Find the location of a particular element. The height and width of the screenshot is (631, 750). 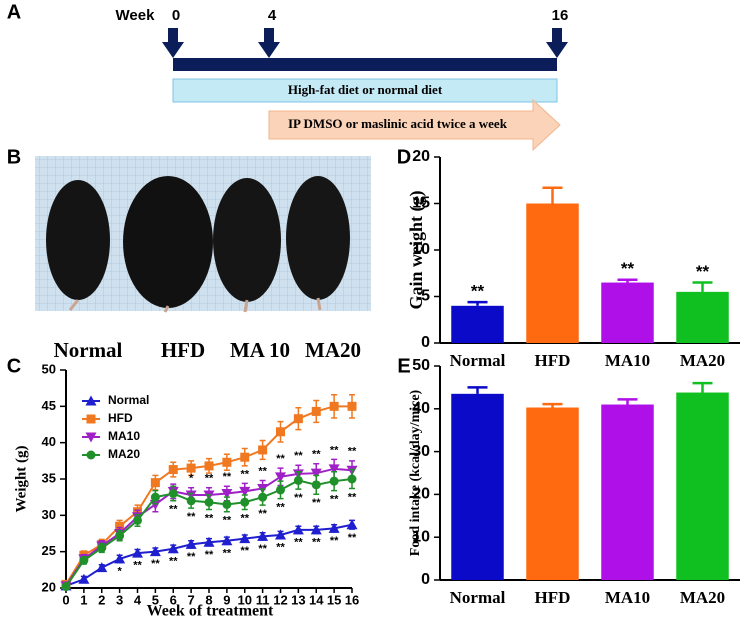

y-tick-label: 10 is located at coordinates (421, 536).